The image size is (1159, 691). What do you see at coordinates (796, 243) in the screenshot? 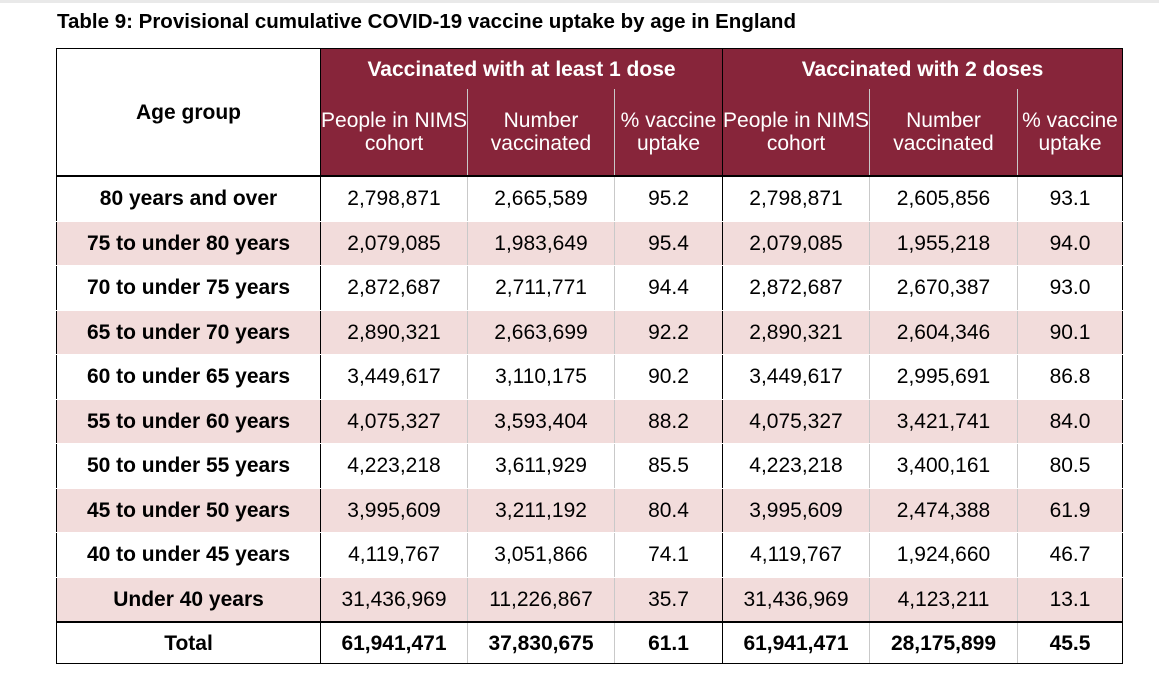
I see `dose2-cohort-cell: 2,079,085` at bounding box center [796, 243].